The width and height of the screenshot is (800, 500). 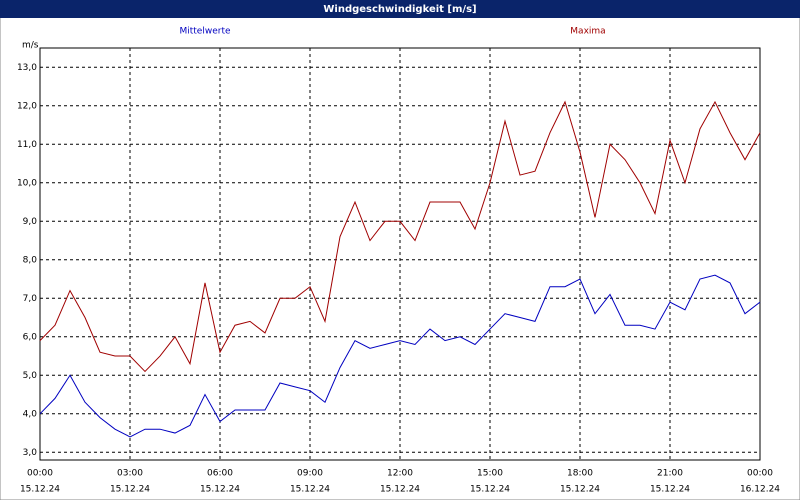 I want to click on y-tick-label: 4,0, so click(x=30, y=414).